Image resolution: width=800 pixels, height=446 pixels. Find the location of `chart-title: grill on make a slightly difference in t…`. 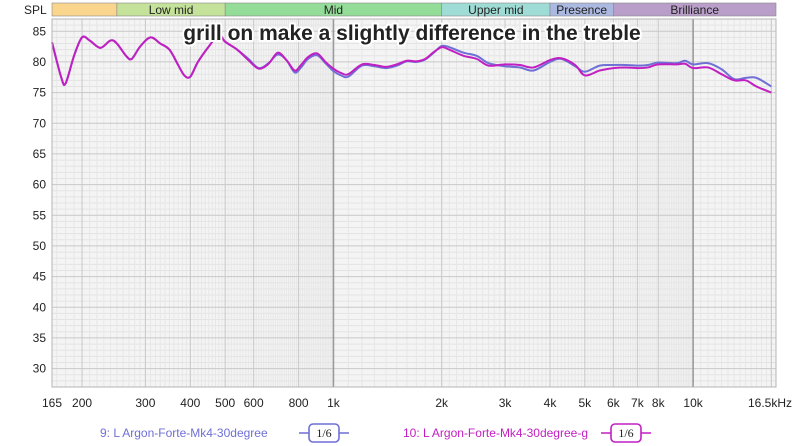

chart-title: grill on make a slightly difference in t… is located at coordinates (411, 33).